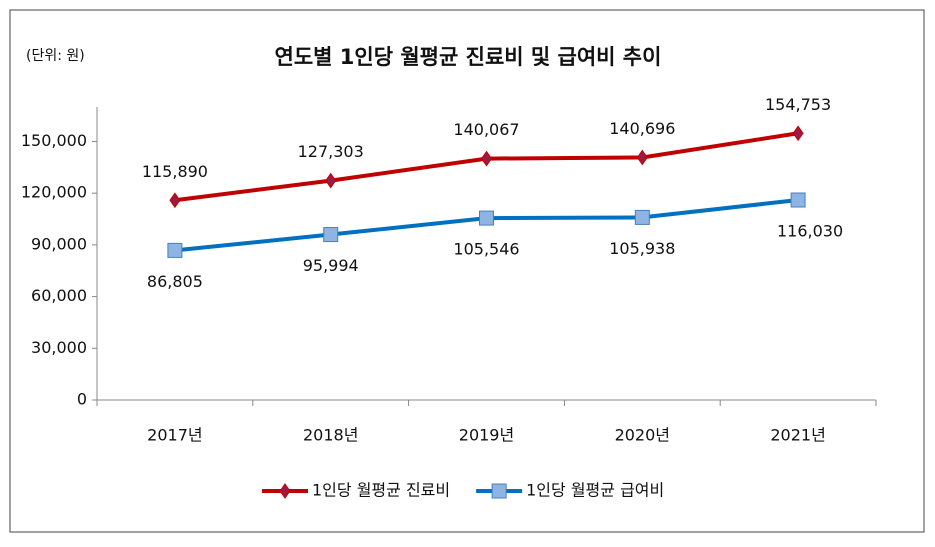 Image resolution: width=935 pixels, height=547 pixels. I want to click on x-tick-label: 2021년, so click(797, 435).